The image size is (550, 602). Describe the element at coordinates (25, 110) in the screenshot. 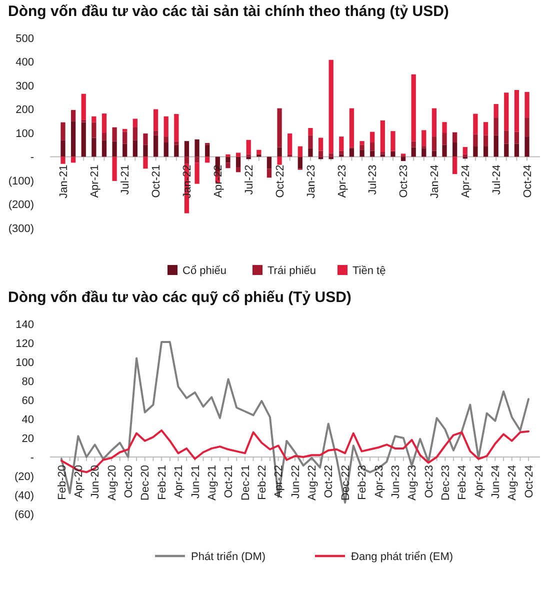

I see `y-tick-label: 200` at that location.